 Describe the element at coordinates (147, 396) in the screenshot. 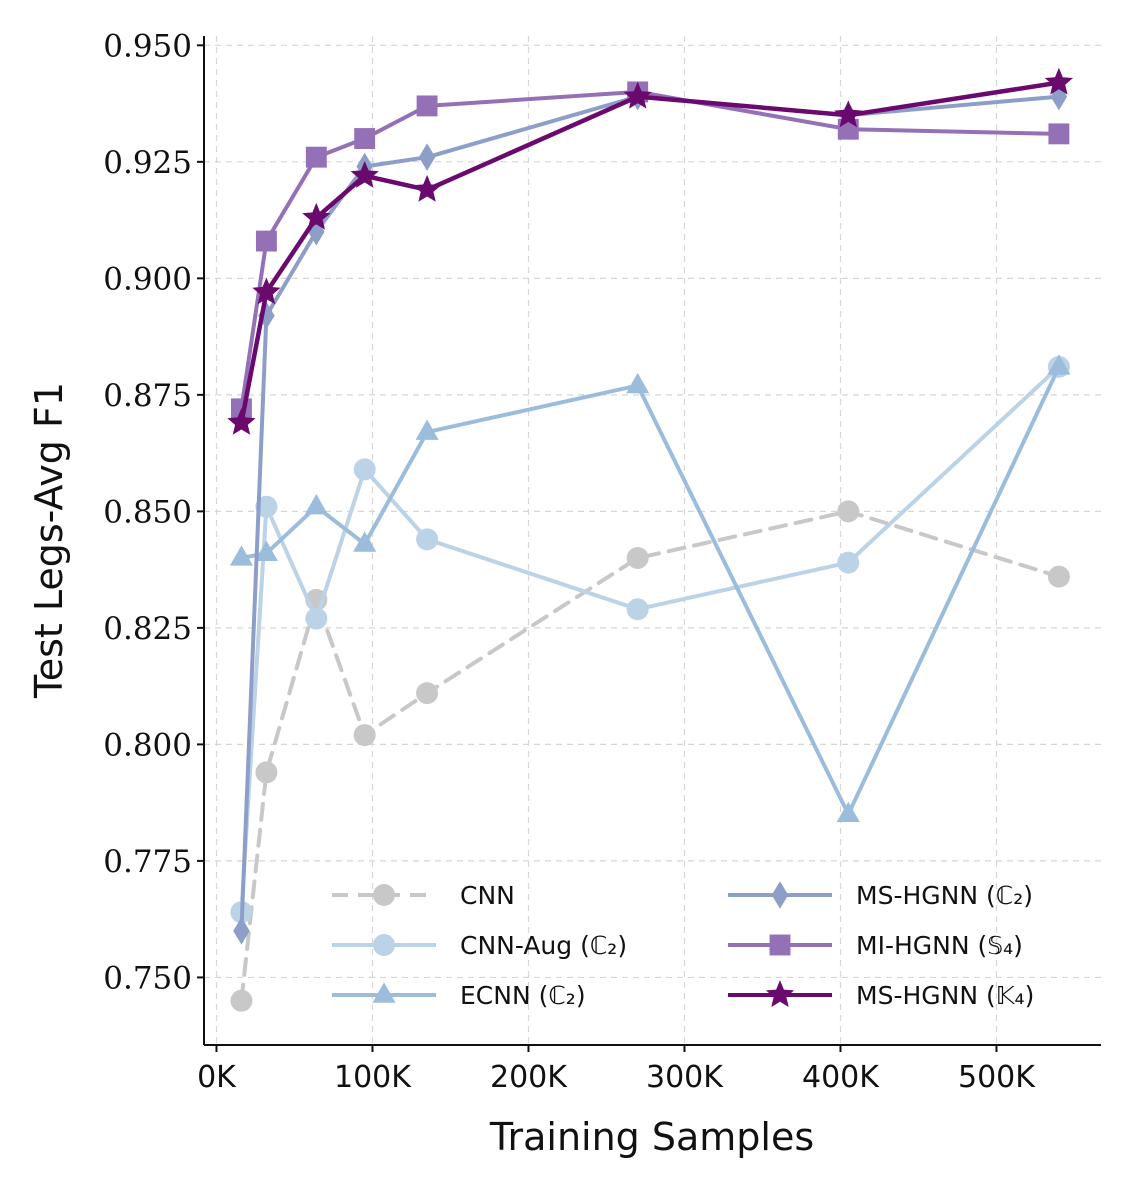

I see `y-tick-label: 0.875` at that location.